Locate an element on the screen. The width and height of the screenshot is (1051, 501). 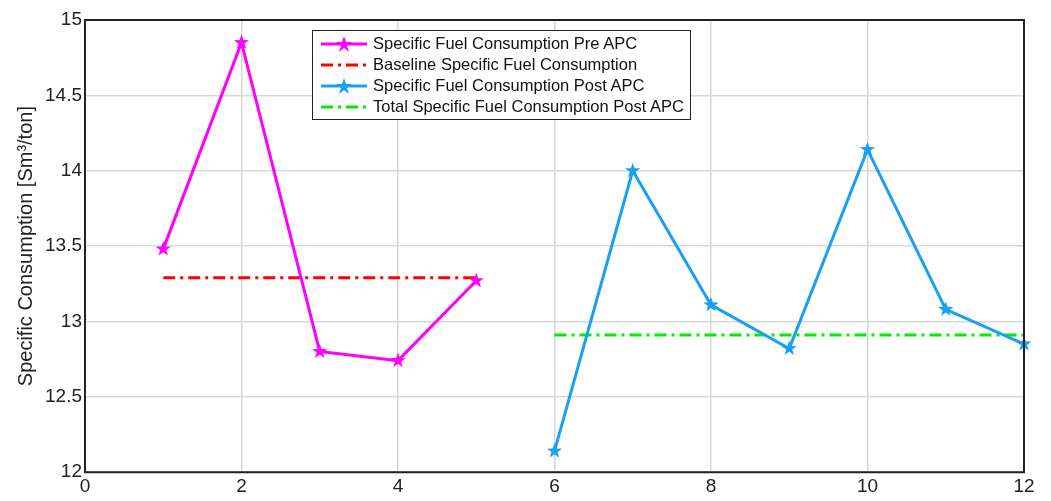
x-tick-label: 6 is located at coordinates (554, 485).